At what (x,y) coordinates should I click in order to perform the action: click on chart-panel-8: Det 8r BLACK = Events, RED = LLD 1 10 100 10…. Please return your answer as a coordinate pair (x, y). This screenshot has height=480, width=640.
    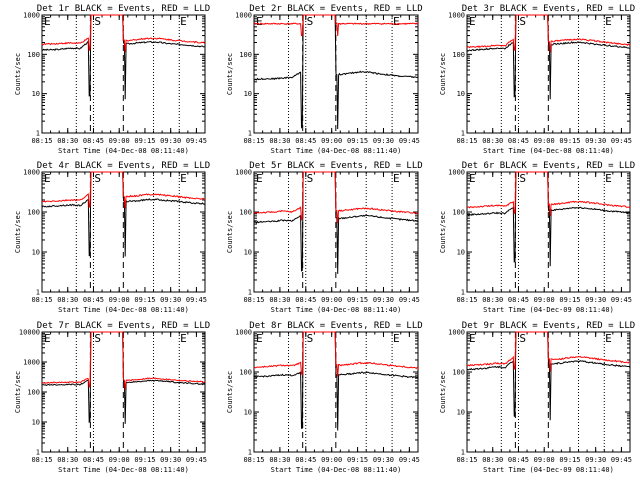
    Looking at the image, I should click on (324, 397).